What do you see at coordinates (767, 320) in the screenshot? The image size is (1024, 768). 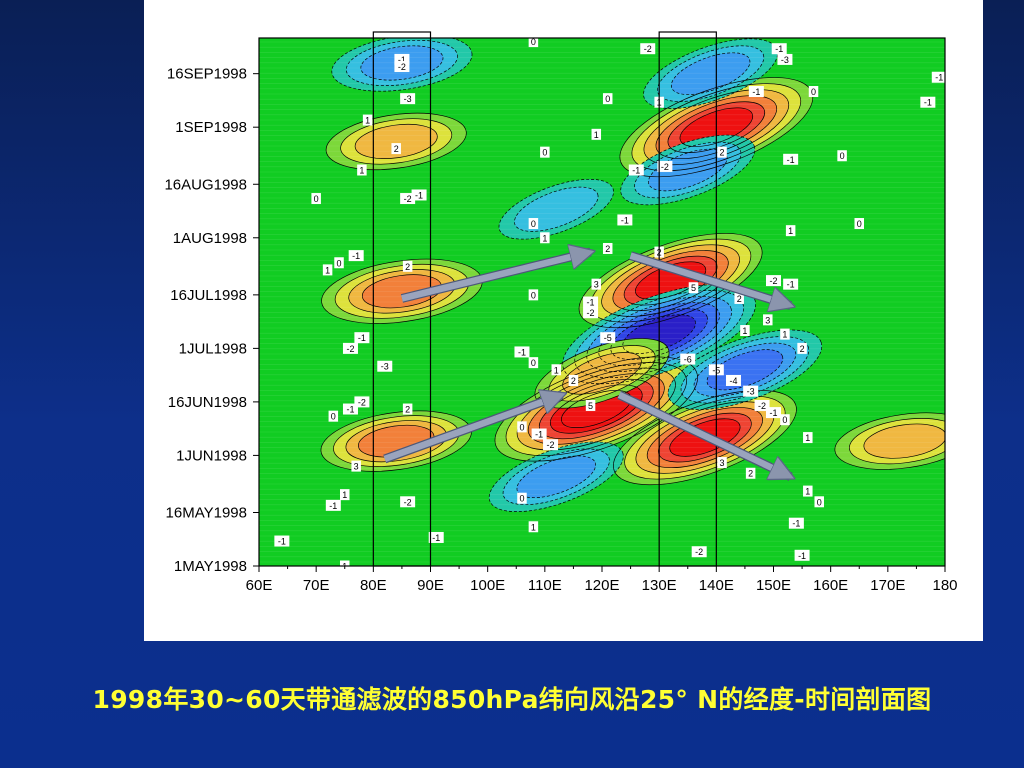 I see `contour-label: 3` at bounding box center [767, 320].